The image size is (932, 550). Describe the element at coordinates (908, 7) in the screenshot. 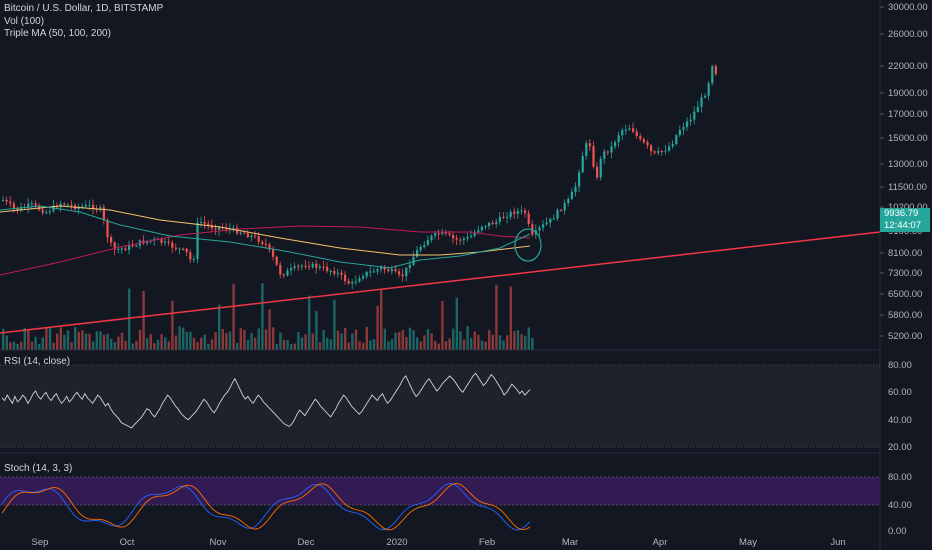

I see `price-axis-label: 30000.00` at that location.